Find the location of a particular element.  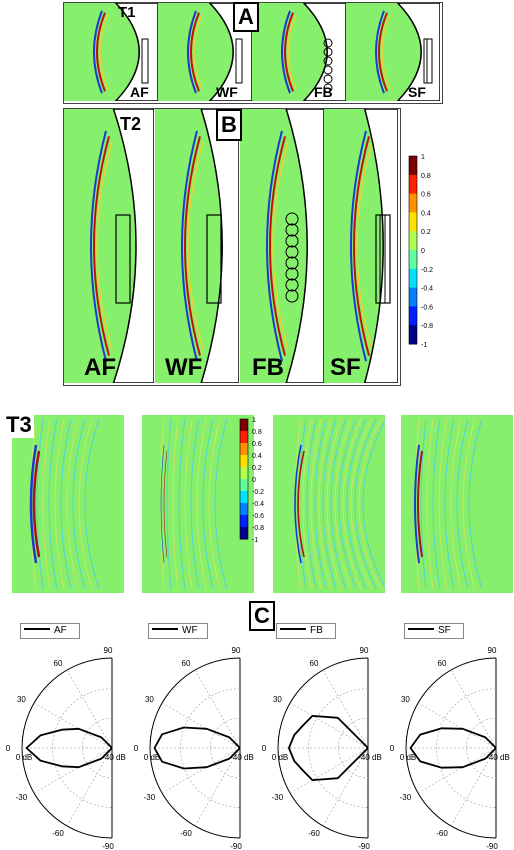

section-a-panel-wf is located at coordinates (205, 52).